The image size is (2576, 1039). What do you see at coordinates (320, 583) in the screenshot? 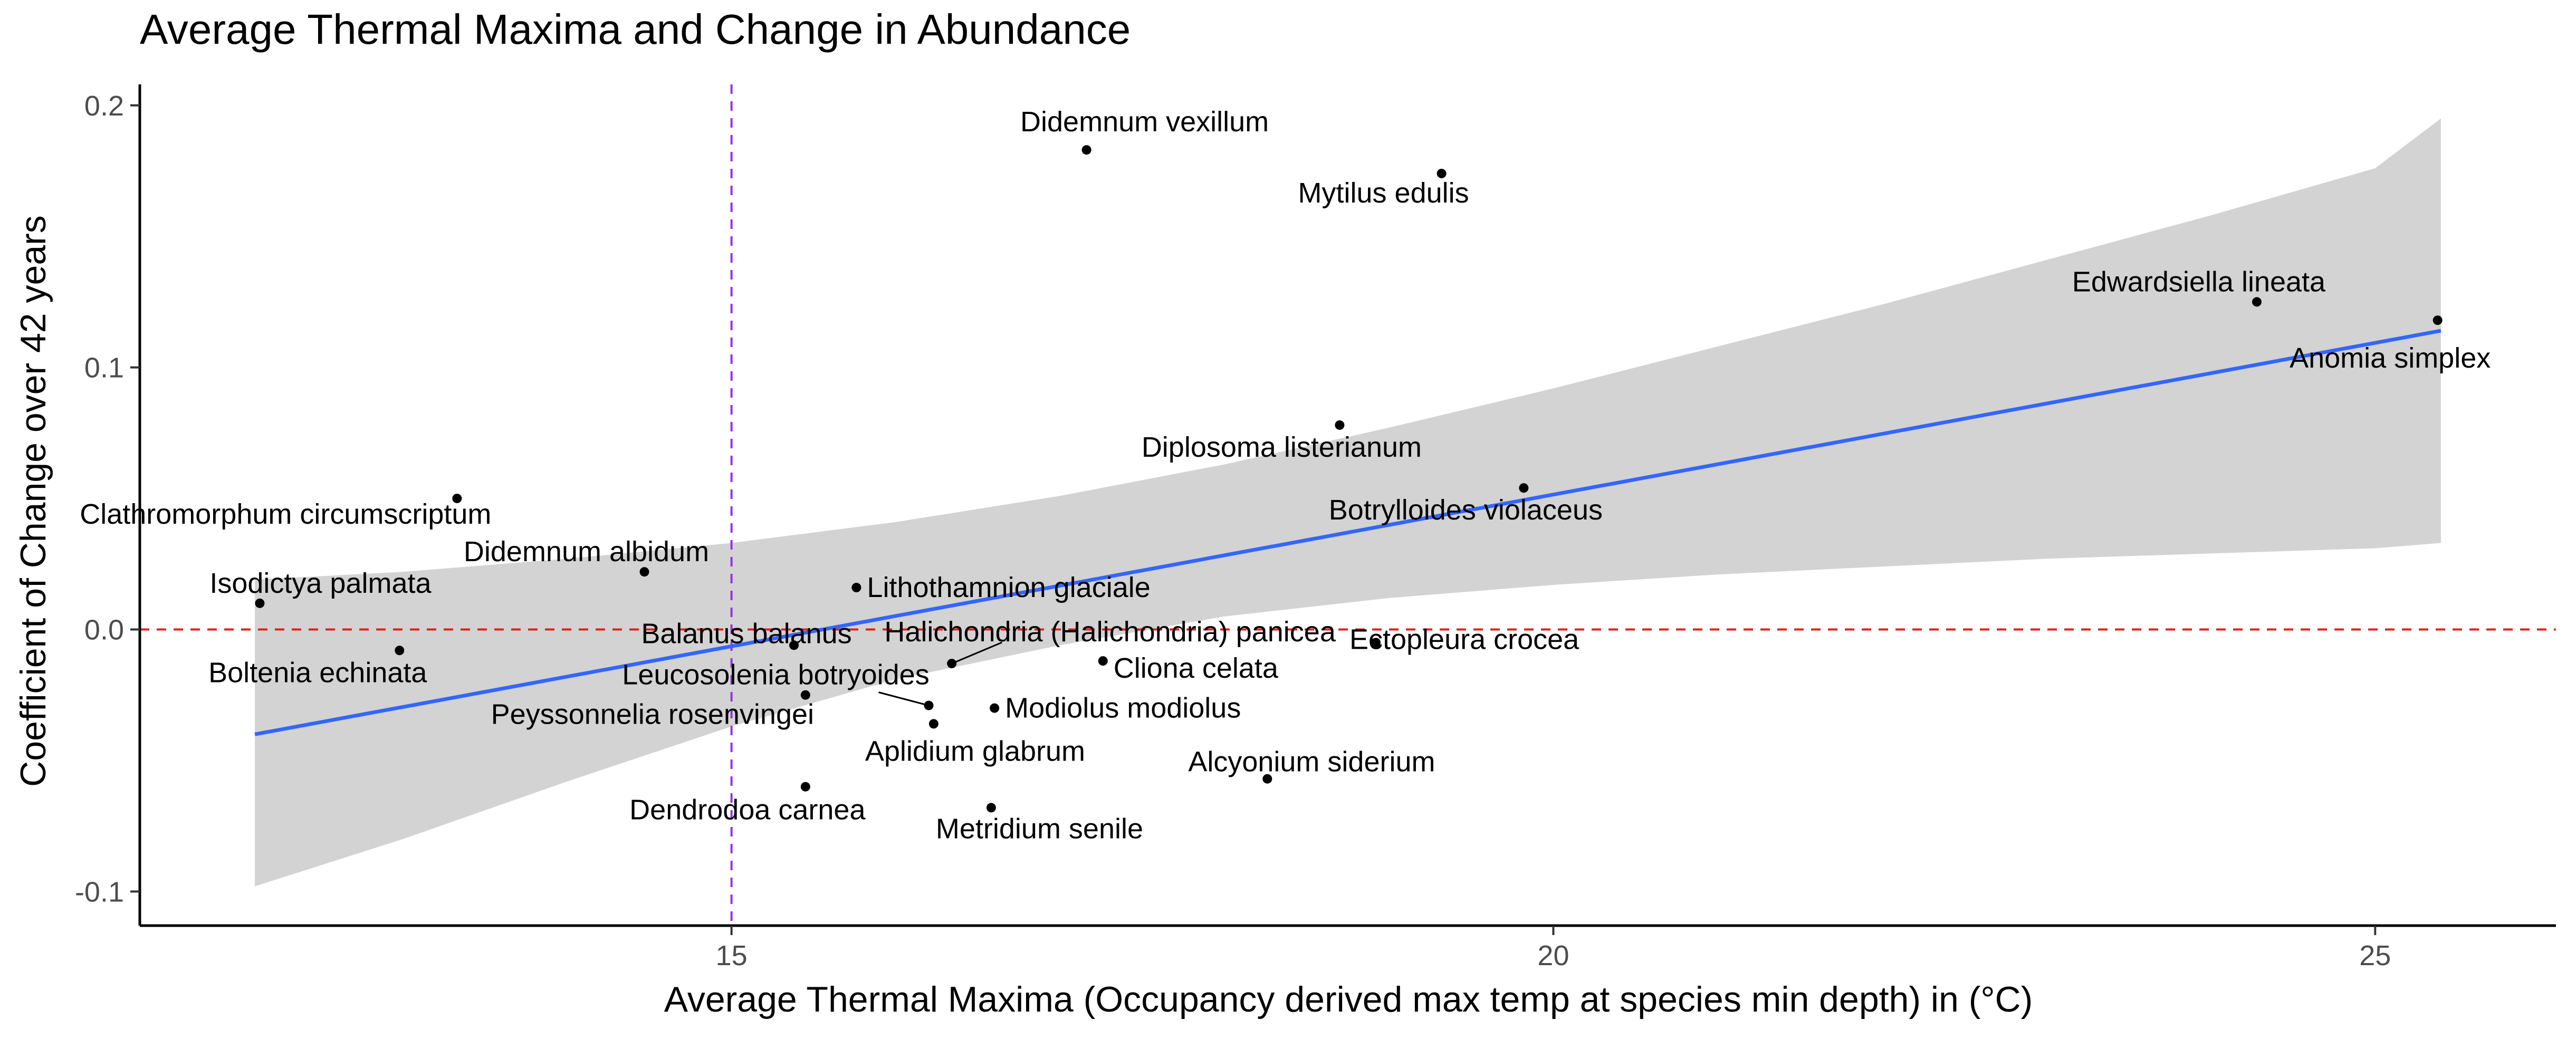
I see `point-label: Isodictya palmata` at bounding box center [320, 583].